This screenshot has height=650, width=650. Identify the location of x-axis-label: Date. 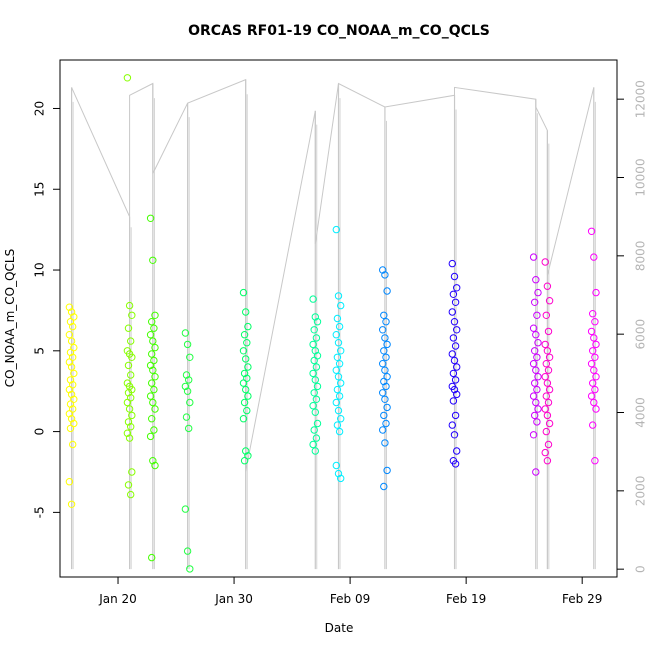
(339, 628).